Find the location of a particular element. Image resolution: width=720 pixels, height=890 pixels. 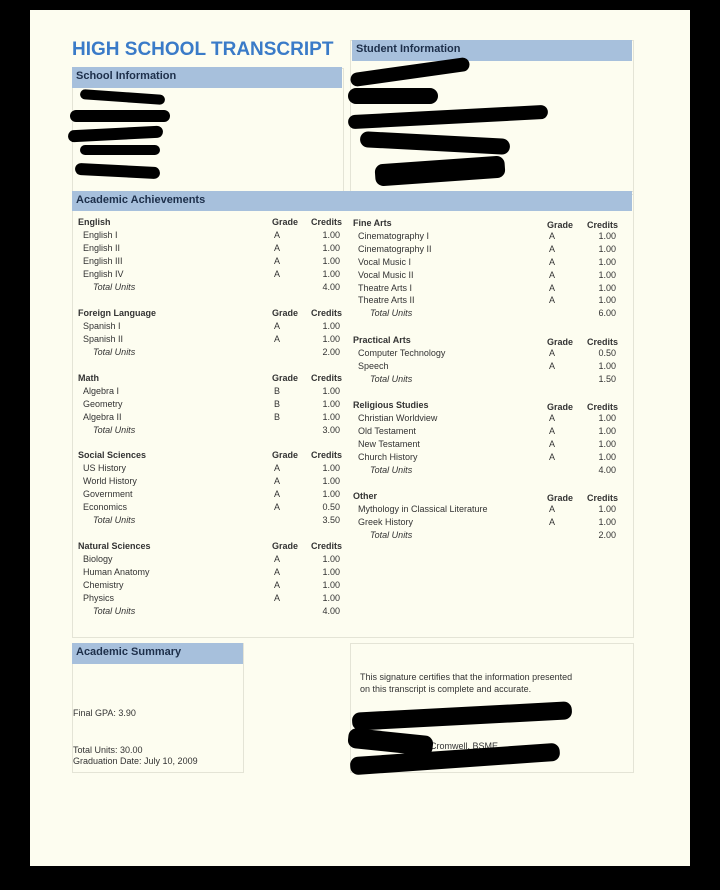

course-name: English I is located at coordinates (100, 234).